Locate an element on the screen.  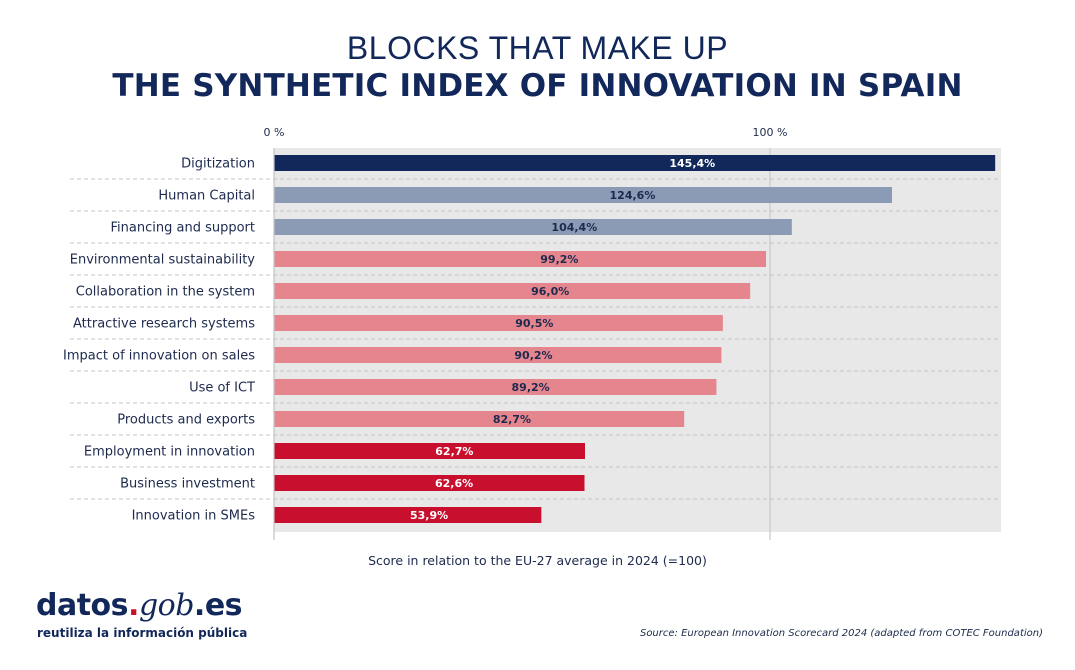
logo-tagline: reutiliza la información pública is located at coordinates (142, 633).